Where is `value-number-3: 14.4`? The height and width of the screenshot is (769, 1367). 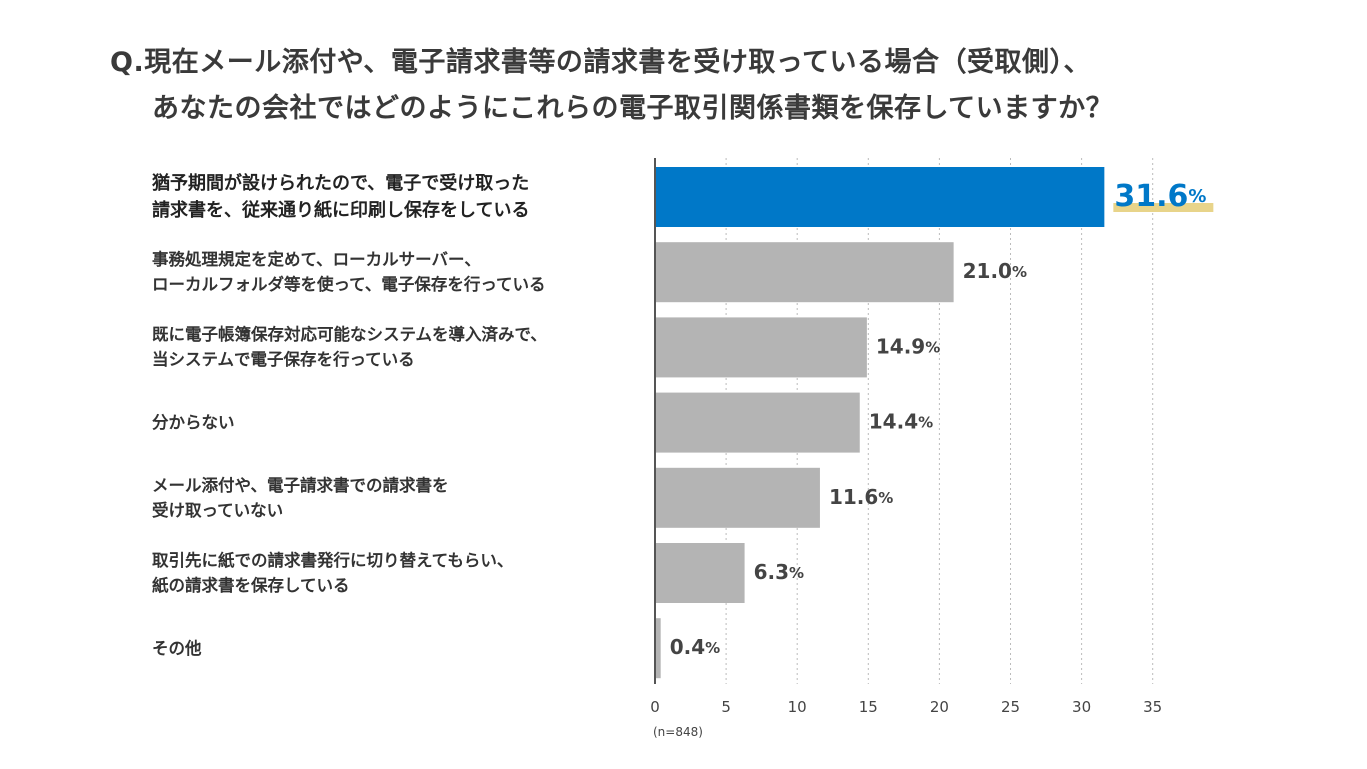 value-number-3: 14.4 is located at coordinates (893, 421).